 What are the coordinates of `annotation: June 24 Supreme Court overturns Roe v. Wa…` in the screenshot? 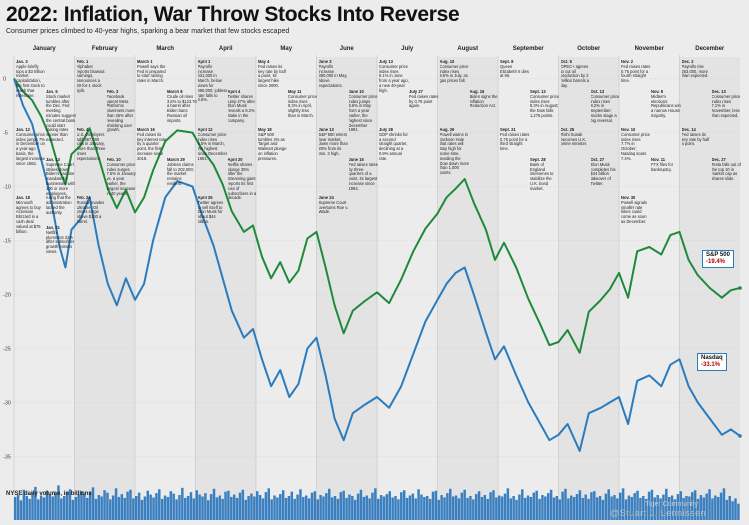 It's located at (334, 205).